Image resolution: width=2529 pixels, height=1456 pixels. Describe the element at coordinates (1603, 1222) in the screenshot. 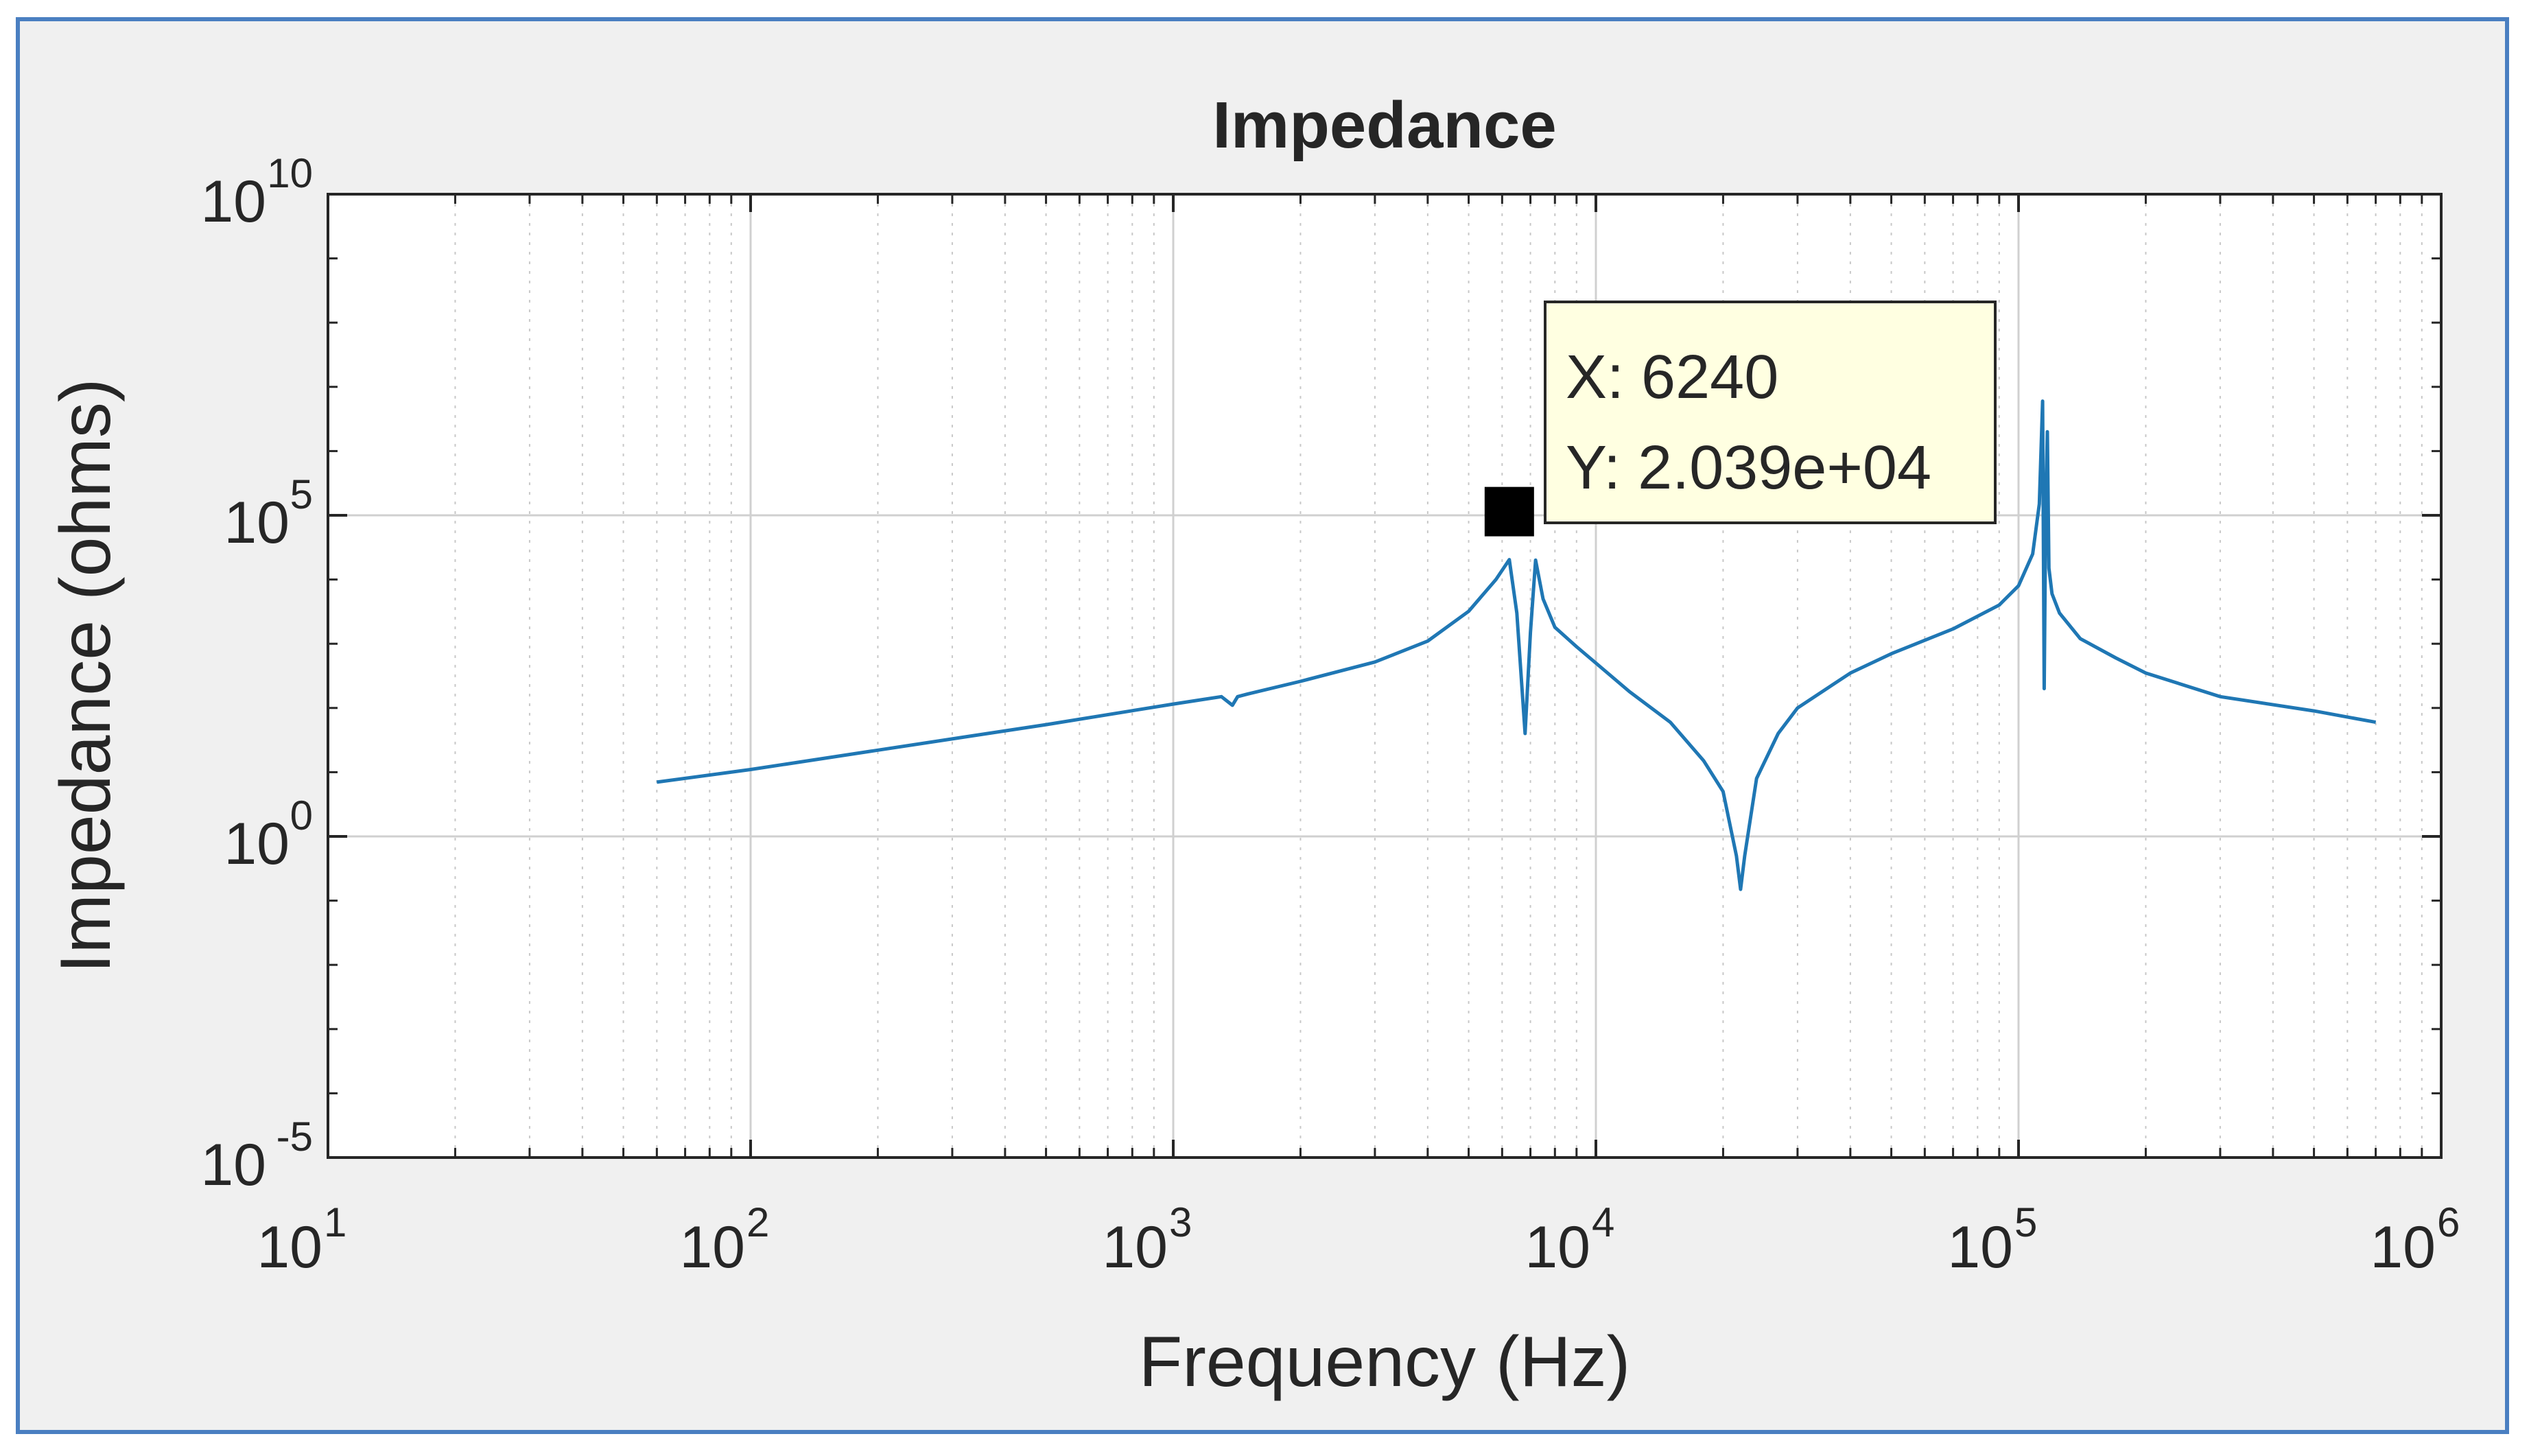

I see `x-tick-label-exponent: 4` at that location.